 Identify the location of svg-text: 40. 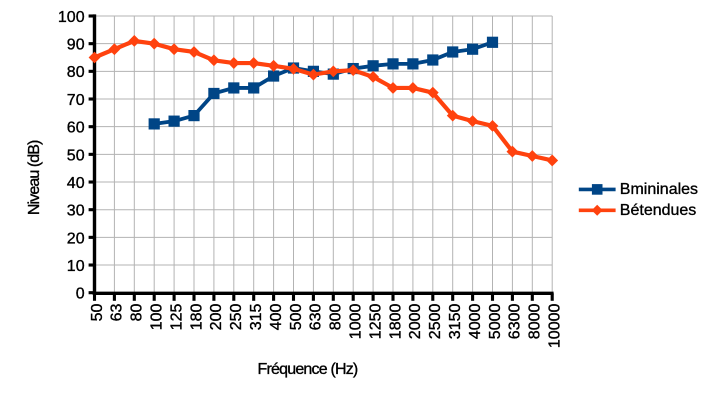
(76, 183).